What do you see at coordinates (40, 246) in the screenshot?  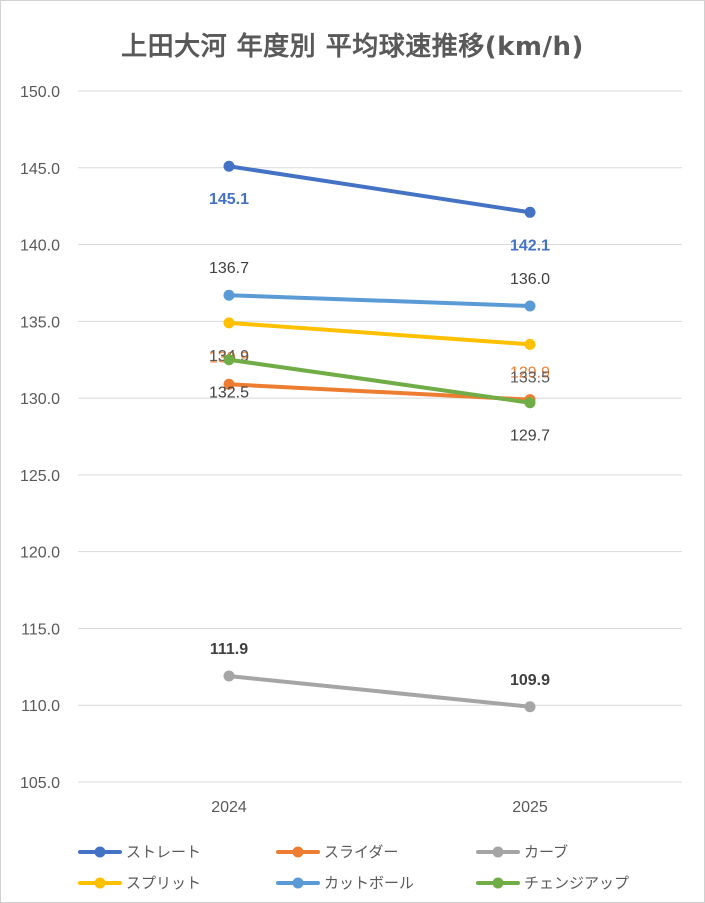 I see `y-tick-label: 140.0` at bounding box center [40, 246].